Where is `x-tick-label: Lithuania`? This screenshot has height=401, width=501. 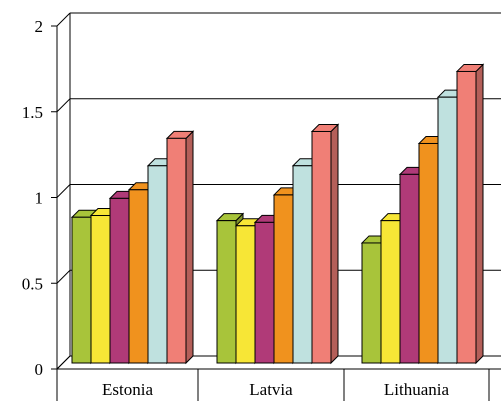
x-tick-label: Lithuania is located at coordinates (417, 389).